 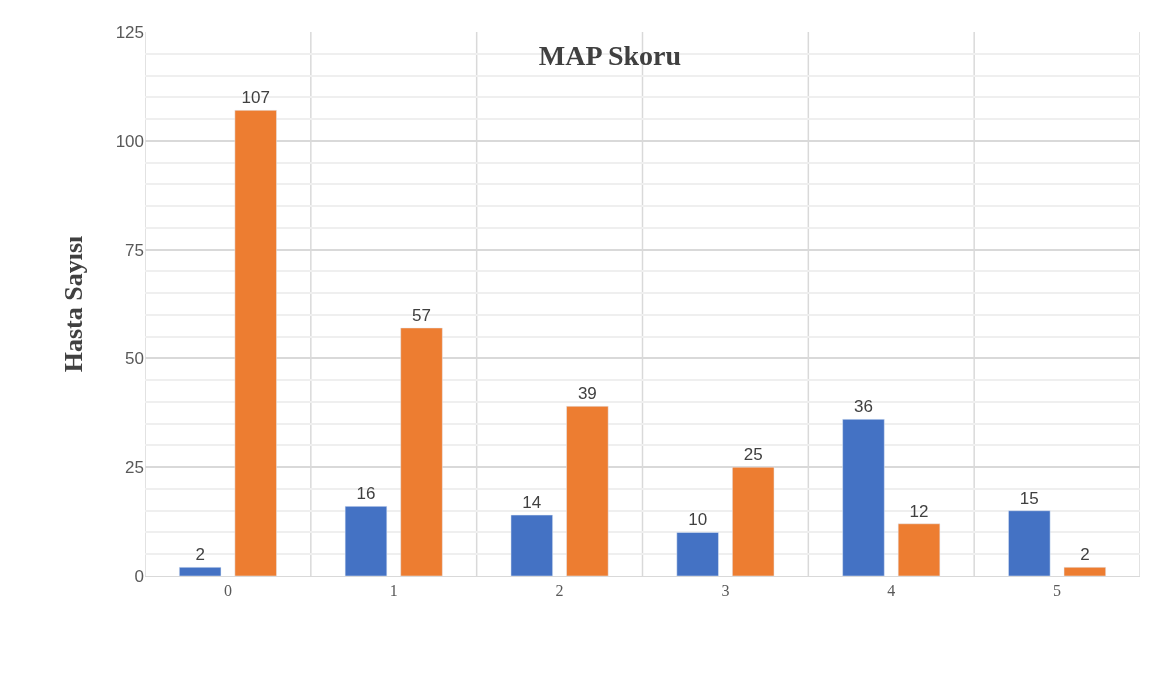 What do you see at coordinates (725, 591) in the screenshot?
I see `x-tick-label: 3` at bounding box center [725, 591].